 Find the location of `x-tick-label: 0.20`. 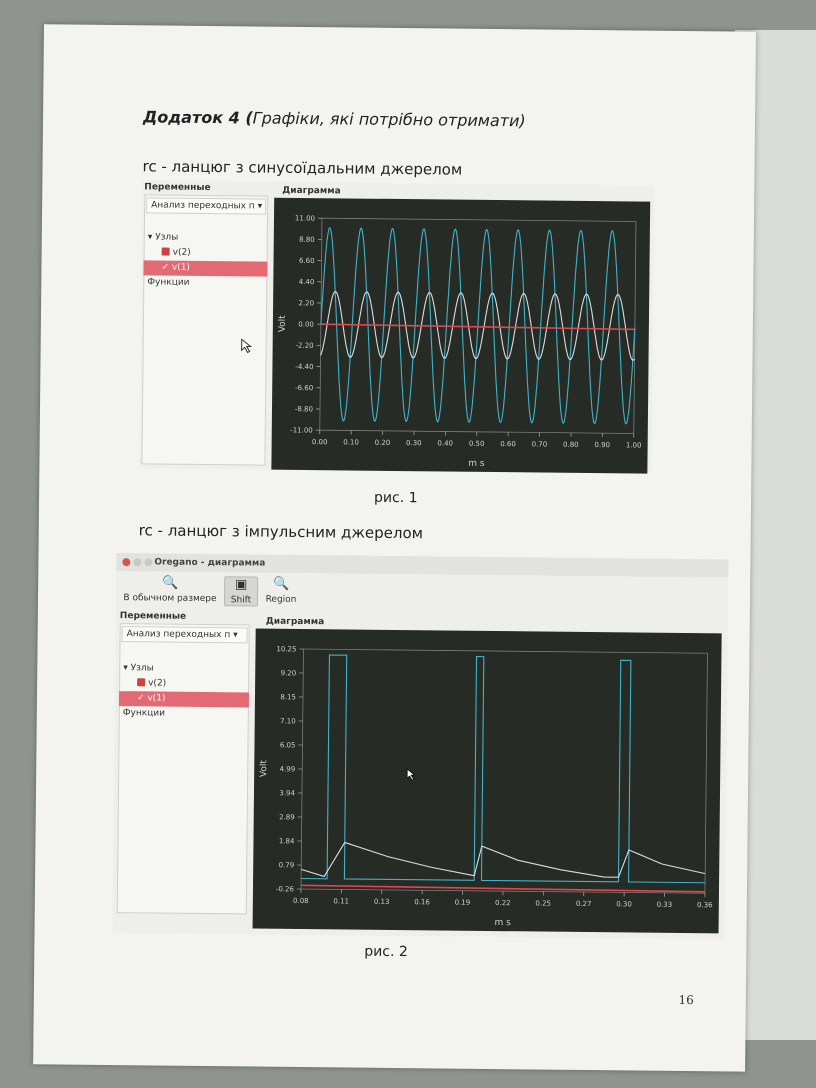

x-tick-label: 0.20 is located at coordinates (383, 443).